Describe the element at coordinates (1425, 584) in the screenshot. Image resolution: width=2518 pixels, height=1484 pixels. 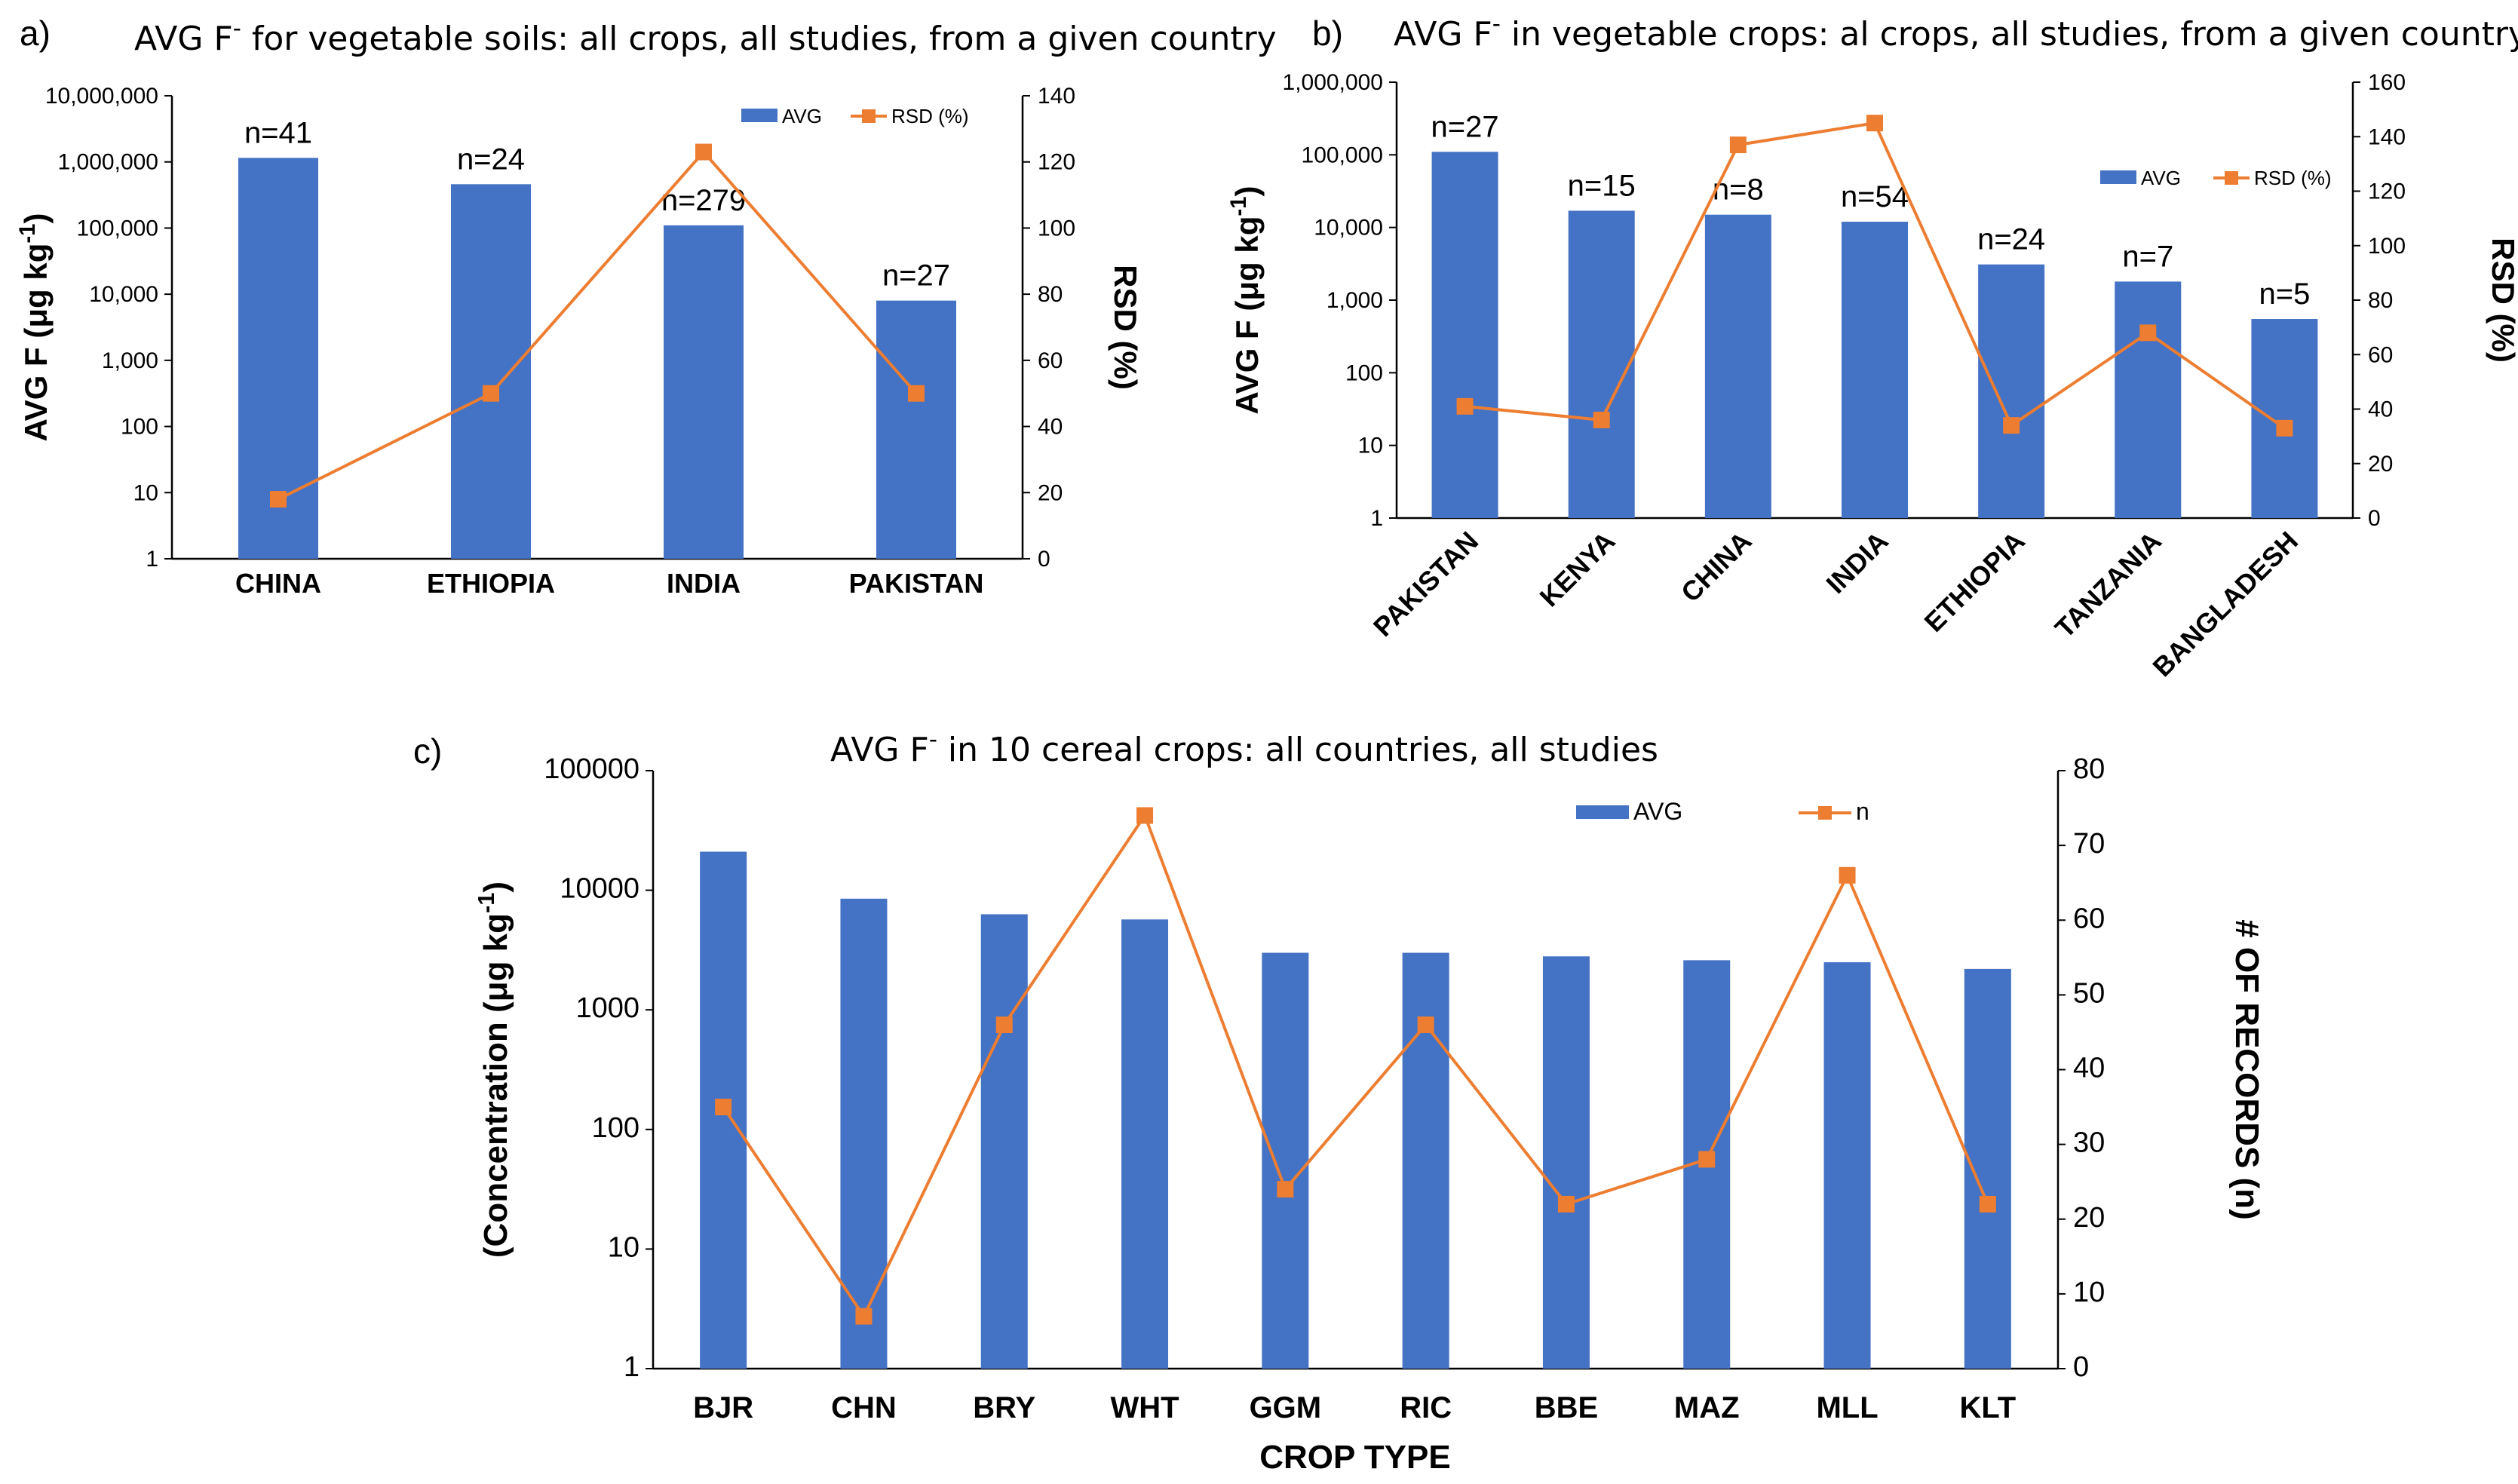
I see `x-tick-label: PAKISTAN` at that location.